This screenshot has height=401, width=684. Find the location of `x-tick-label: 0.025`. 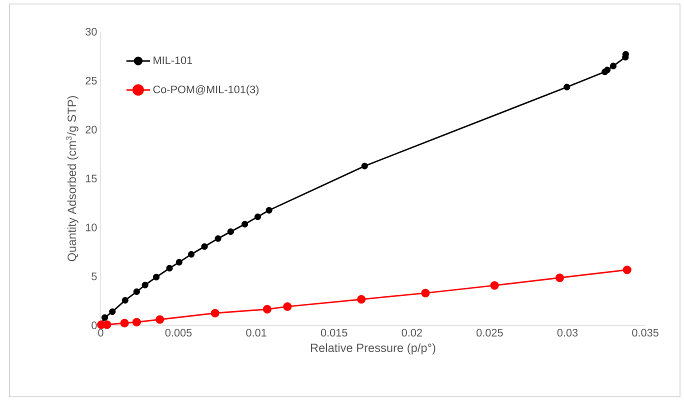

x-tick-label: 0.025 is located at coordinates (489, 332).